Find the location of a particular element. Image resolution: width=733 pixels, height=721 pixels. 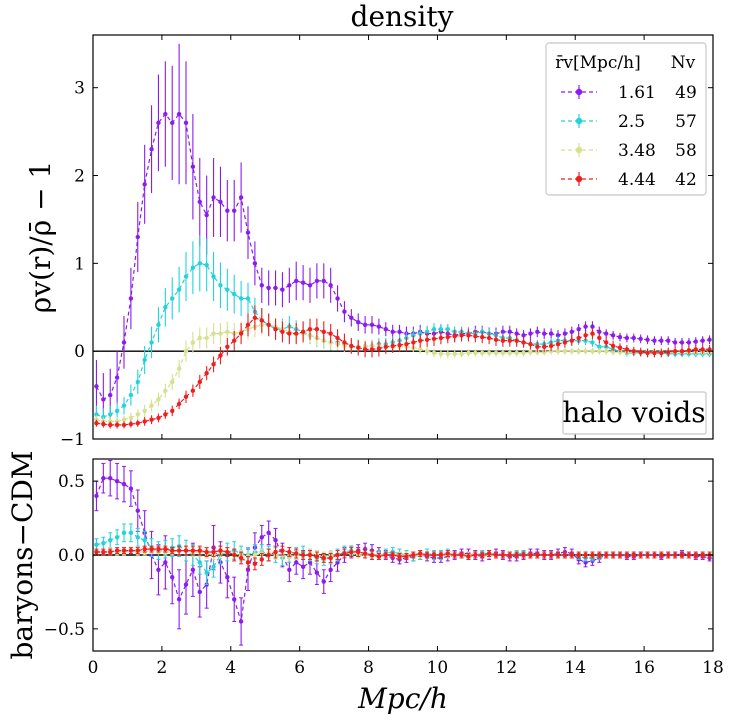

legend-radius-value: 4.44 is located at coordinates (637, 180).